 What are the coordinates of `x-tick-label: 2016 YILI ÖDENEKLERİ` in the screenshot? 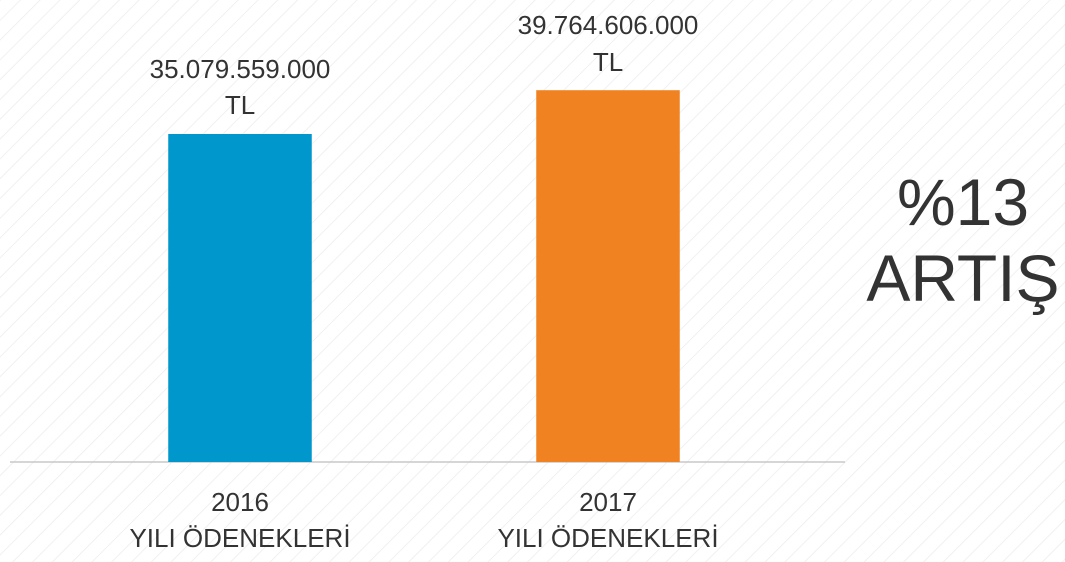 It's located at (240, 520).